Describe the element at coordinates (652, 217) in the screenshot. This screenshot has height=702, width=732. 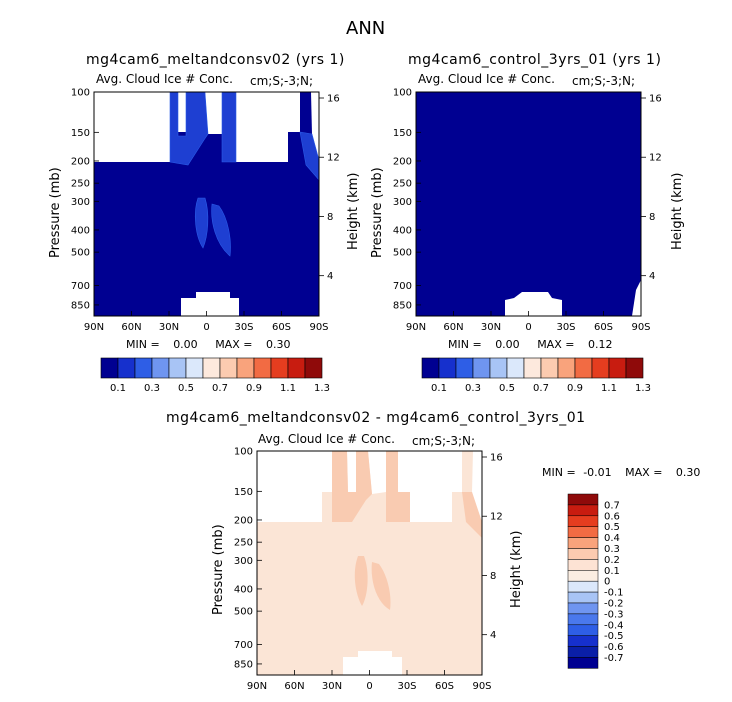
I see `height-tick-label: 8` at that location.